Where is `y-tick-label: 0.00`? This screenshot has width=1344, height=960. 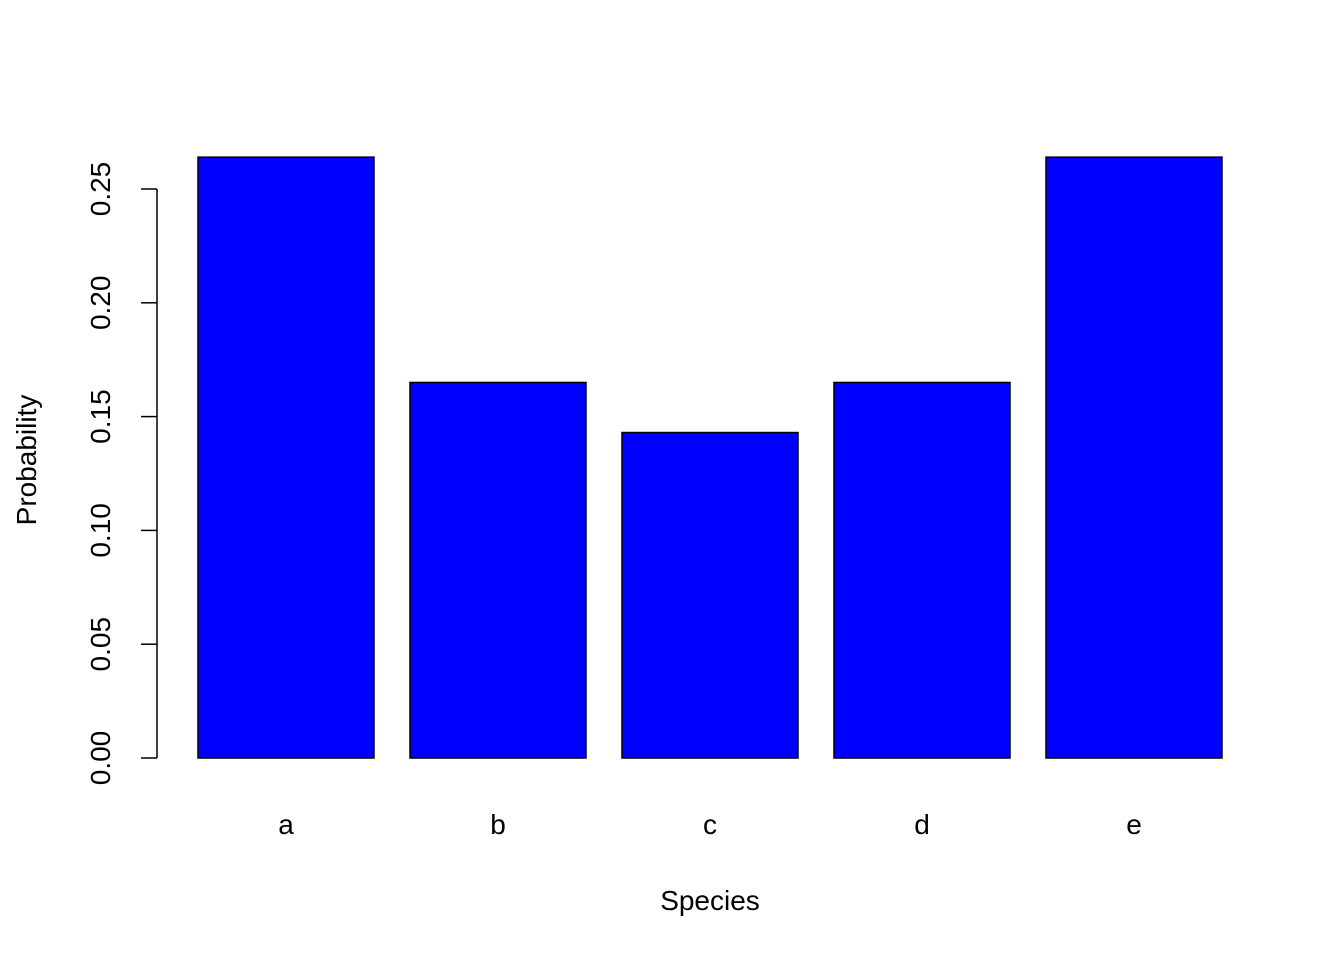
y-tick-label: 0.00 is located at coordinates (100, 758).